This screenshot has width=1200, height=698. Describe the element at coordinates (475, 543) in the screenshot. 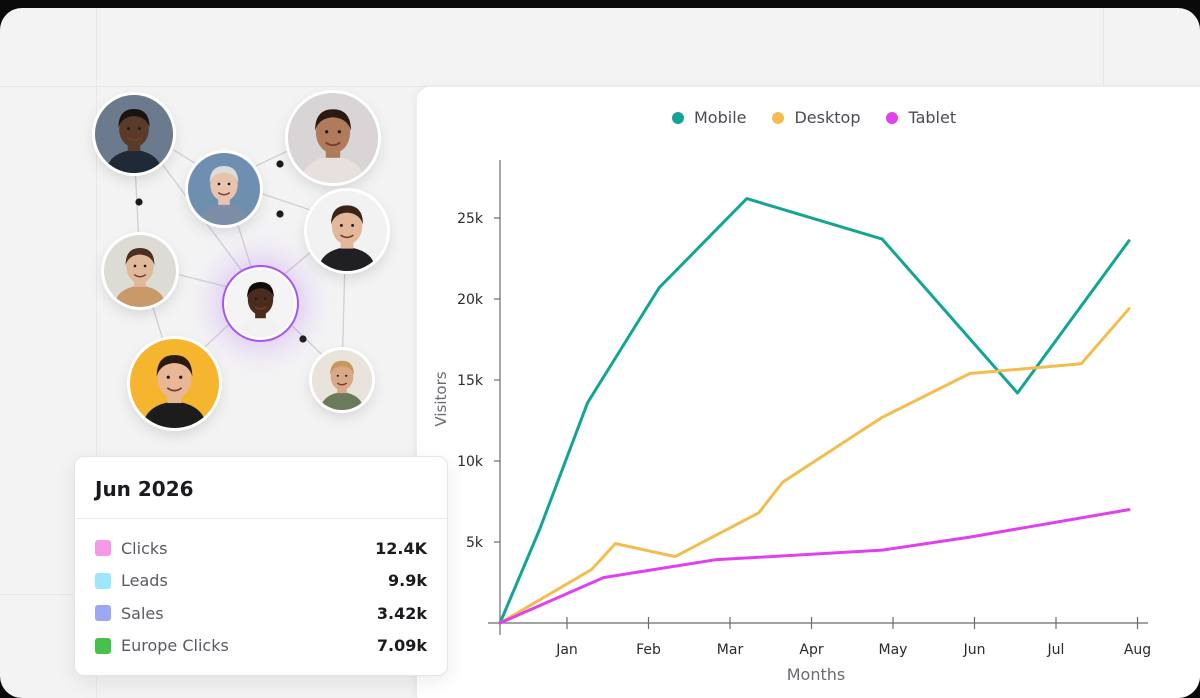

I see `y-tick-label: 5k` at that location.